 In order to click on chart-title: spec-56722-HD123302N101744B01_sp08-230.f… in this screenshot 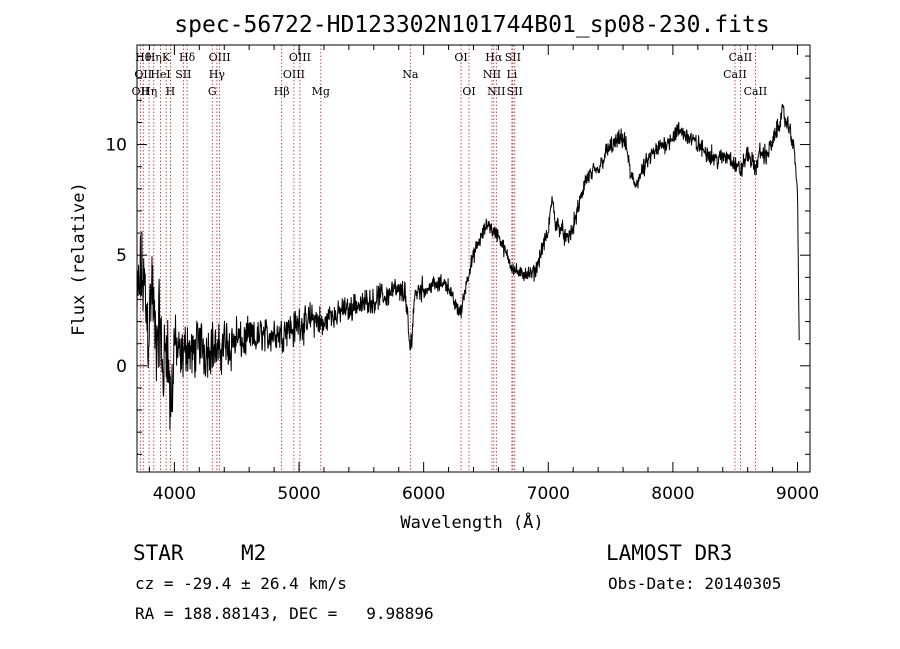, I will do `click(471, 25)`.